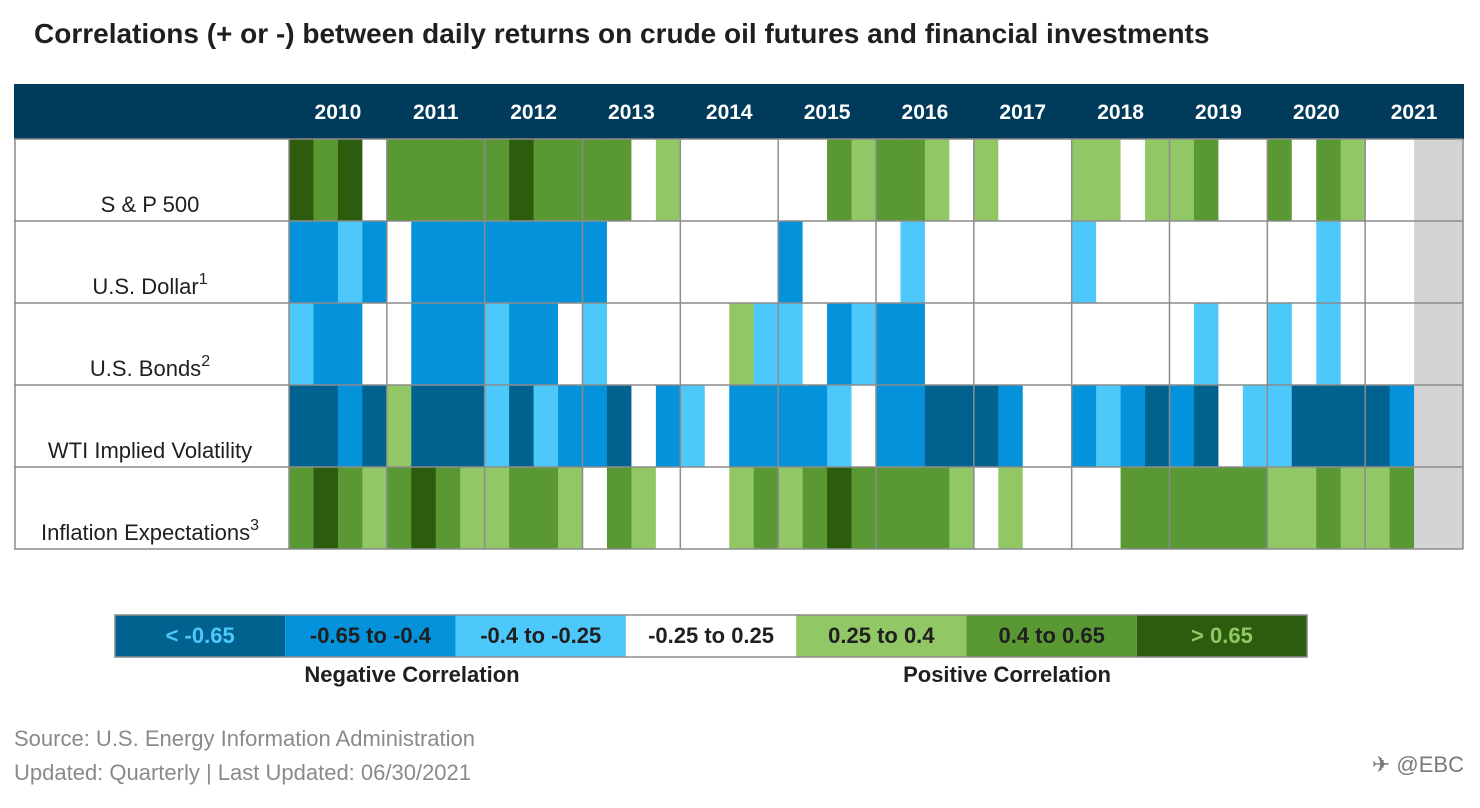 The height and width of the screenshot is (808, 1480). What do you see at coordinates (338, 112) in the screenshot?
I see `year-label-2010: 2010` at bounding box center [338, 112].